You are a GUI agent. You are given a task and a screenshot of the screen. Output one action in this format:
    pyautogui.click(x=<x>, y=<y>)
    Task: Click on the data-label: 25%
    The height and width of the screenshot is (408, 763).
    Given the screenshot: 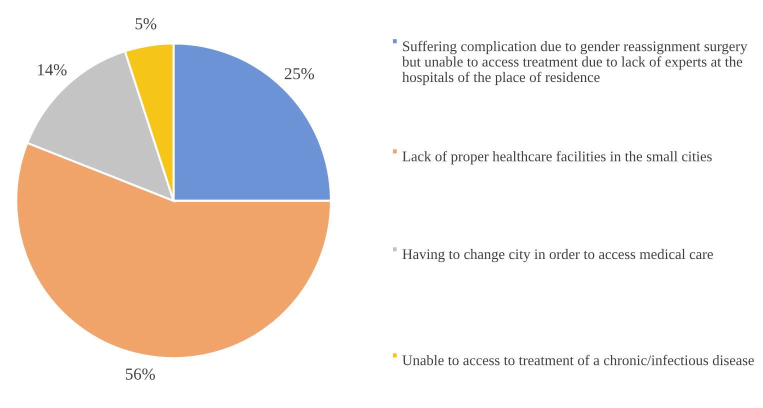 What is the action you would take?
    pyautogui.click(x=299, y=74)
    